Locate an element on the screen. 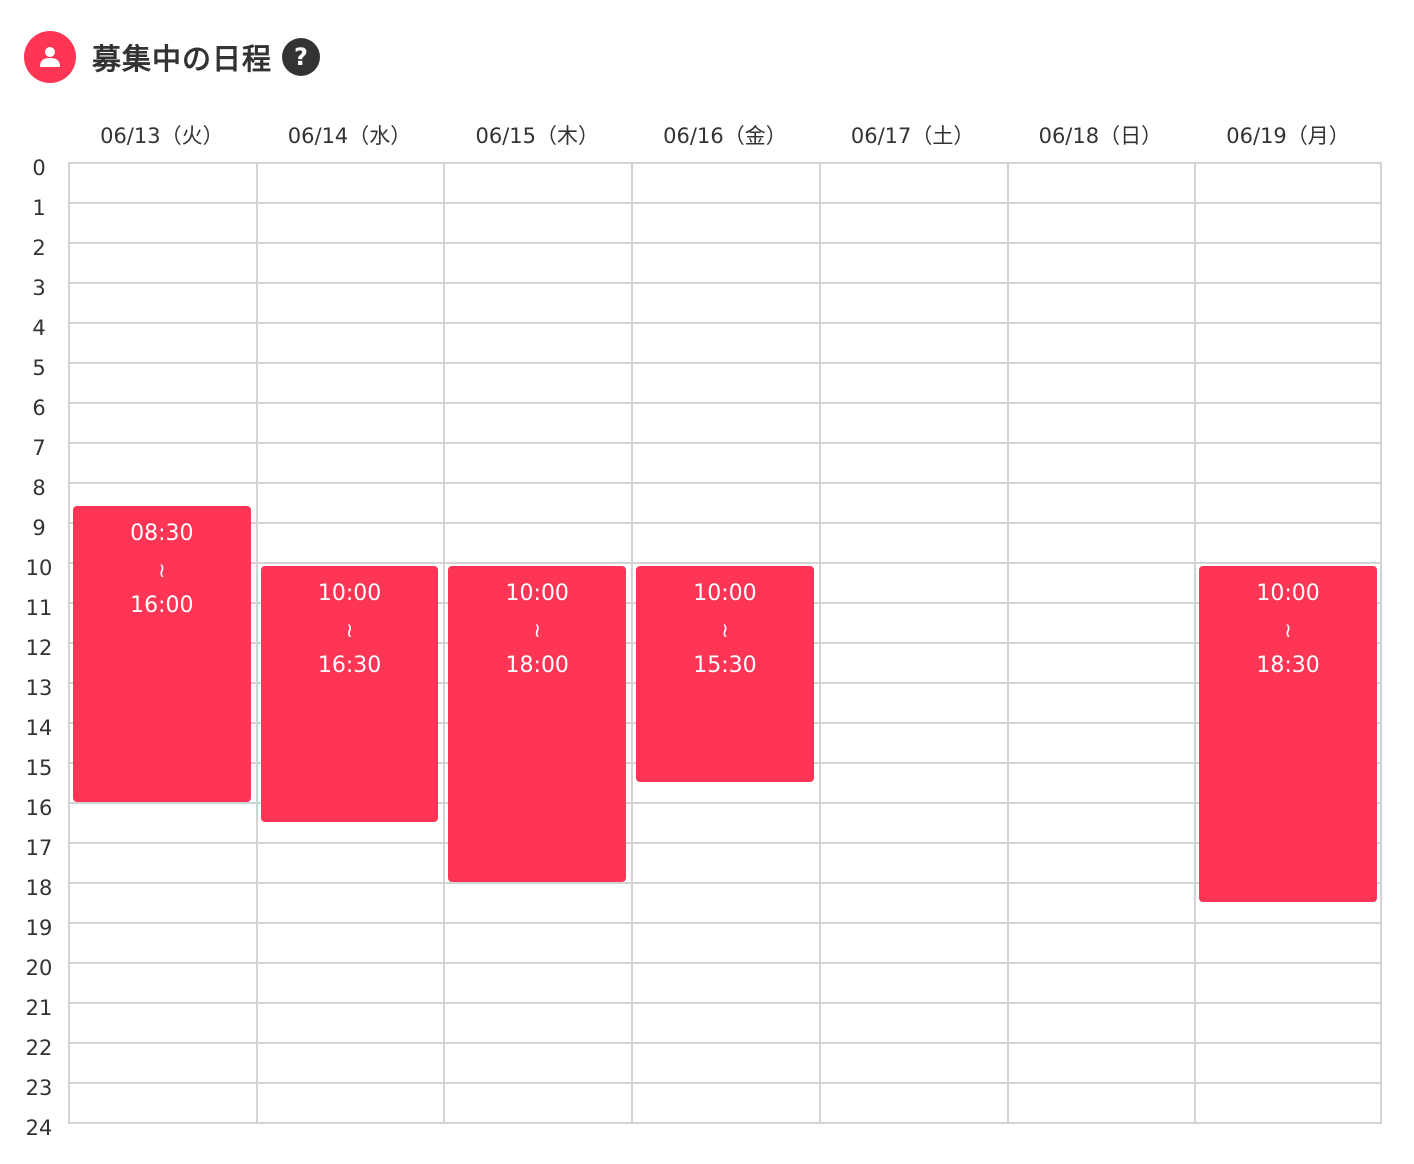 The width and height of the screenshot is (1414, 1164). day-header: 06/15（木） is located at coordinates (537, 136).